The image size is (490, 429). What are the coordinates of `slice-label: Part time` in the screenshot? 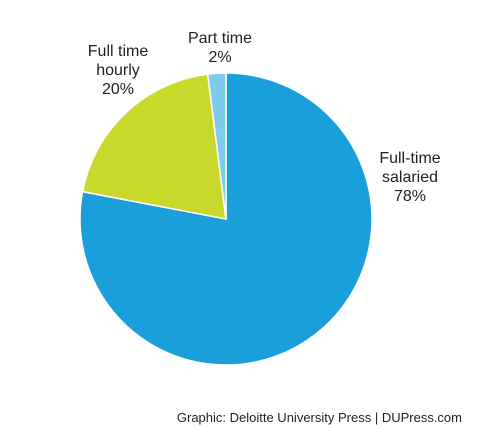 It's located at (219, 38).